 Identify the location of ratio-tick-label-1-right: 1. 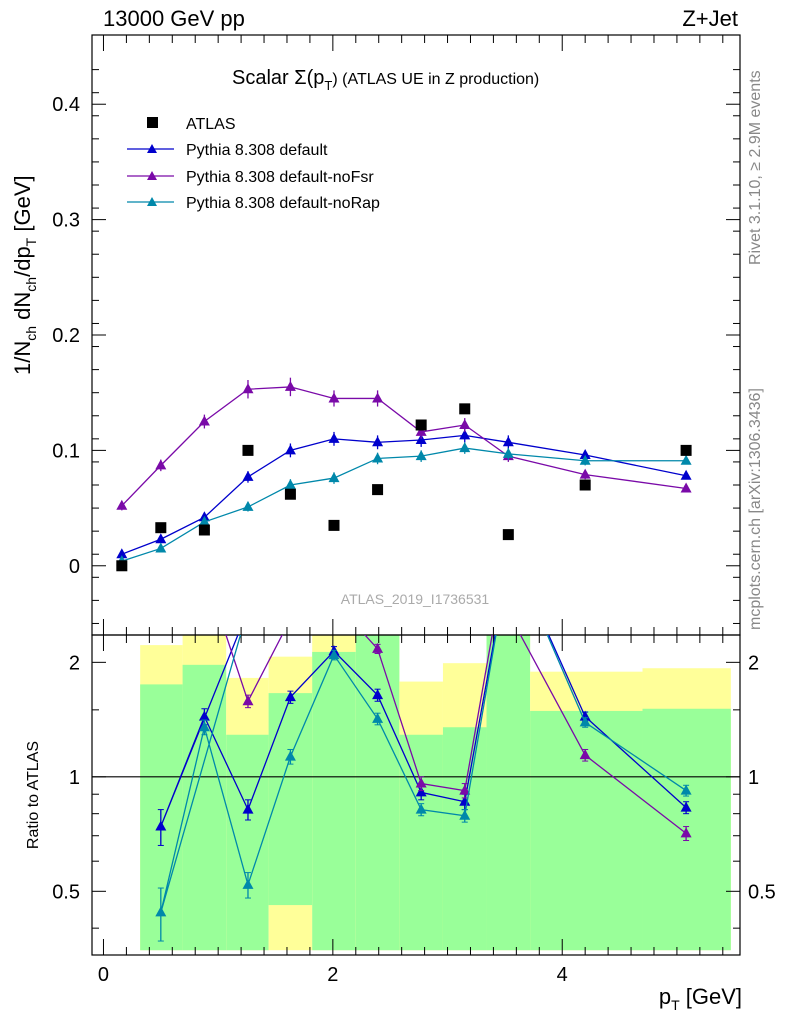
(753, 778).